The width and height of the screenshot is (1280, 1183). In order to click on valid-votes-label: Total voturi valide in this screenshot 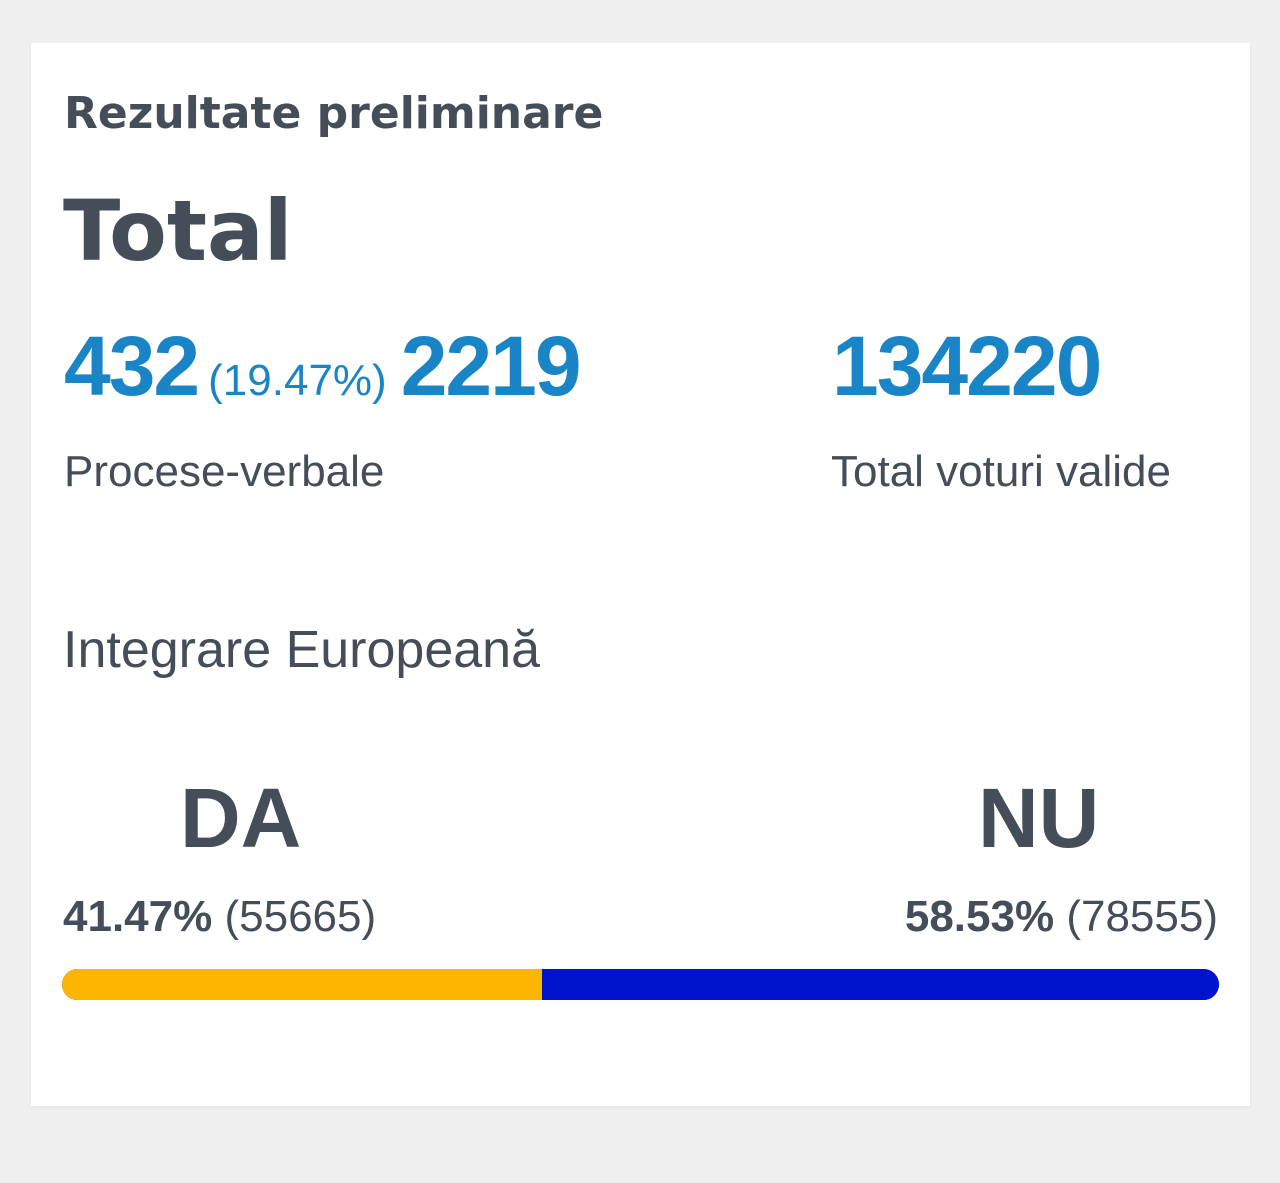, I will do `click(1001, 471)`.